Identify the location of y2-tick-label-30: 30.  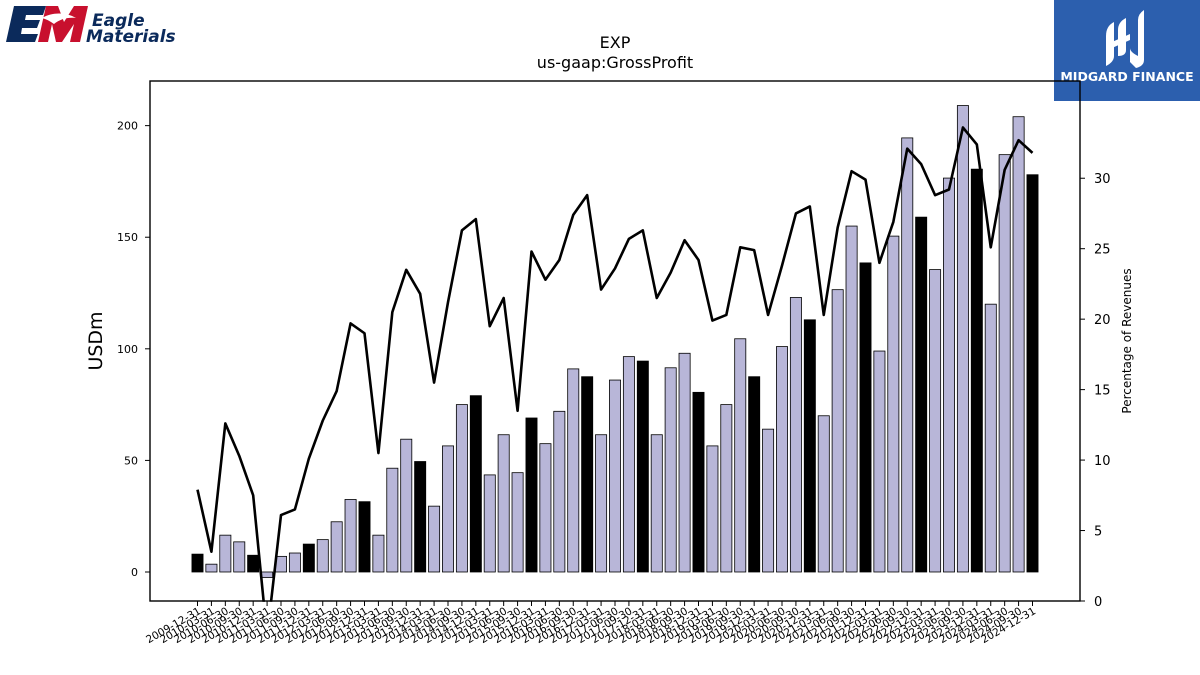
(1102, 179).